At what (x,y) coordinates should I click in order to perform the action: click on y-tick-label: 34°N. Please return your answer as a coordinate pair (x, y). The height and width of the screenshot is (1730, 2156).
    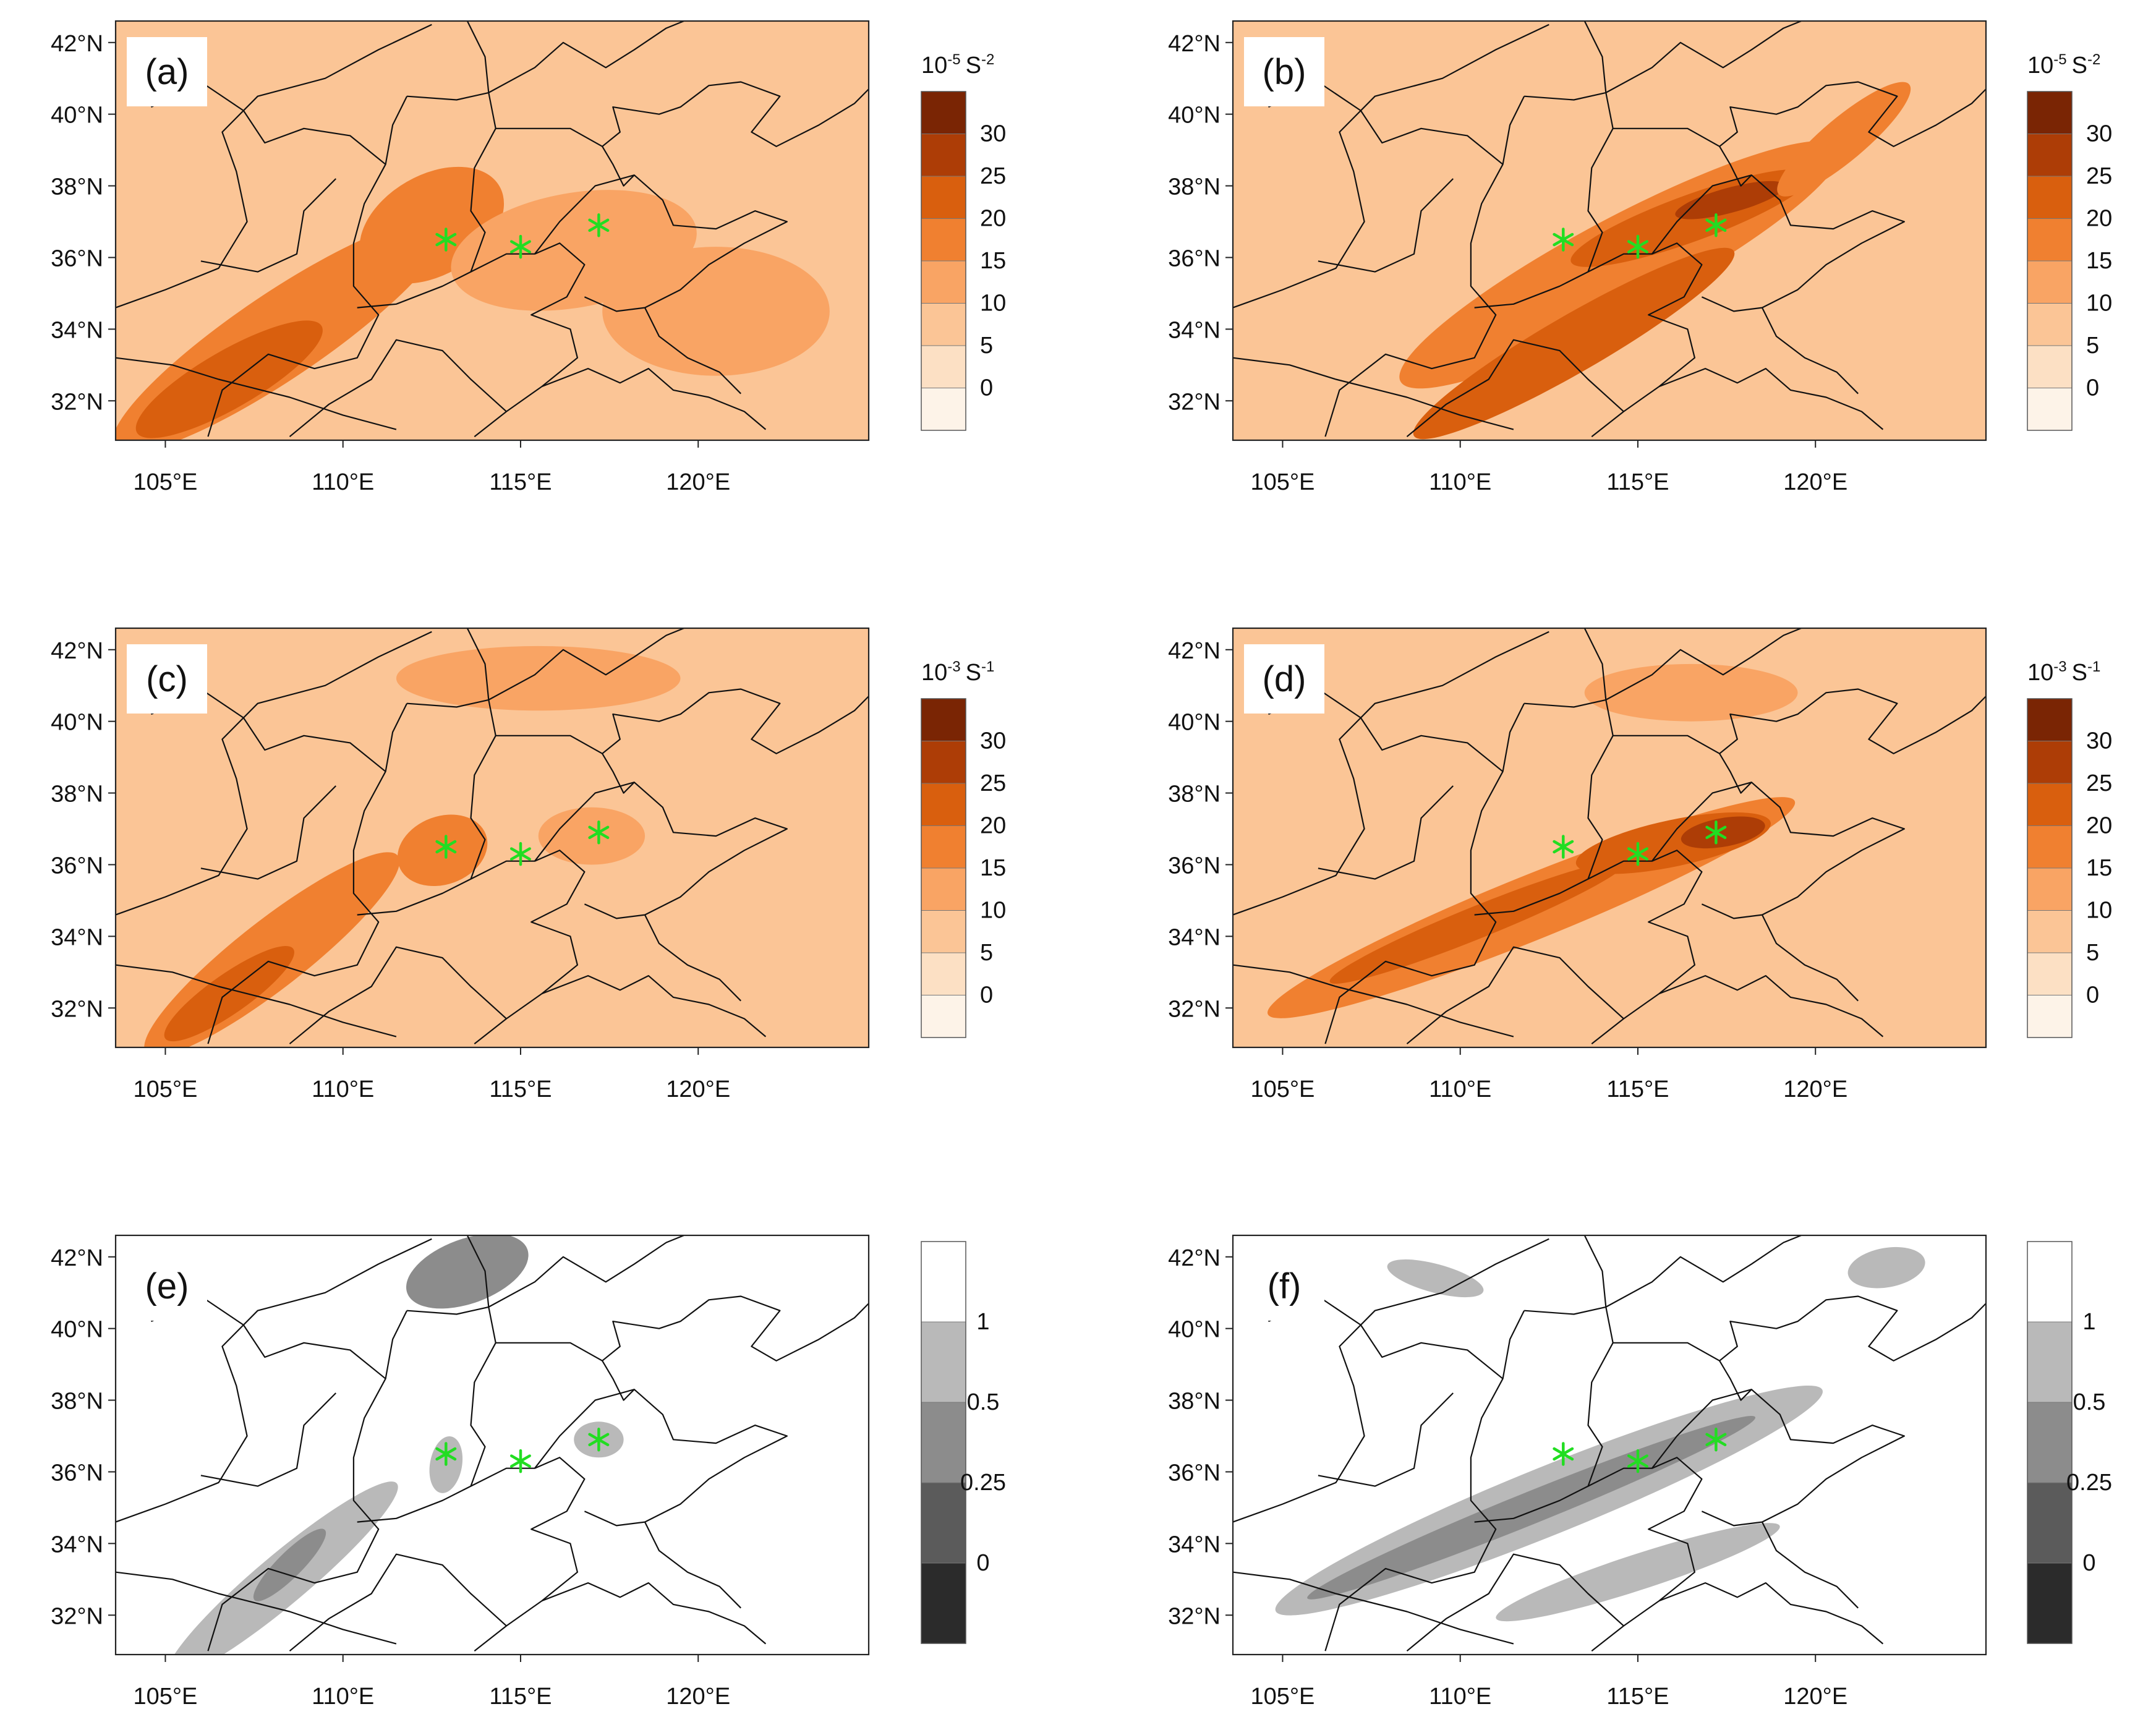
    Looking at the image, I should click on (77, 330).